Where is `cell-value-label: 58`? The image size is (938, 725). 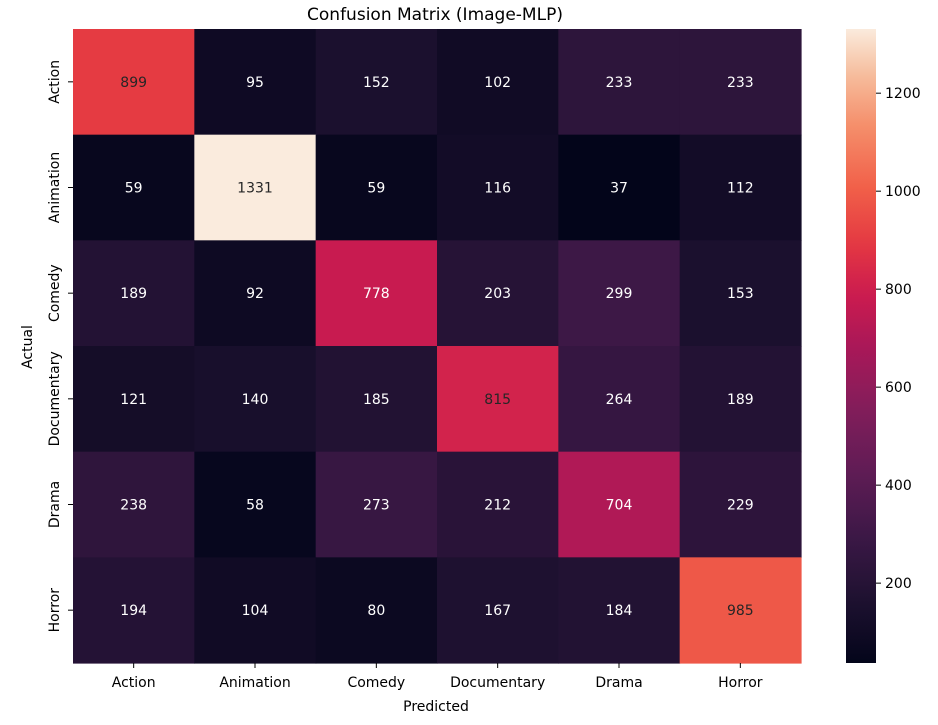
cell-value-label: 58 is located at coordinates (255, 506).